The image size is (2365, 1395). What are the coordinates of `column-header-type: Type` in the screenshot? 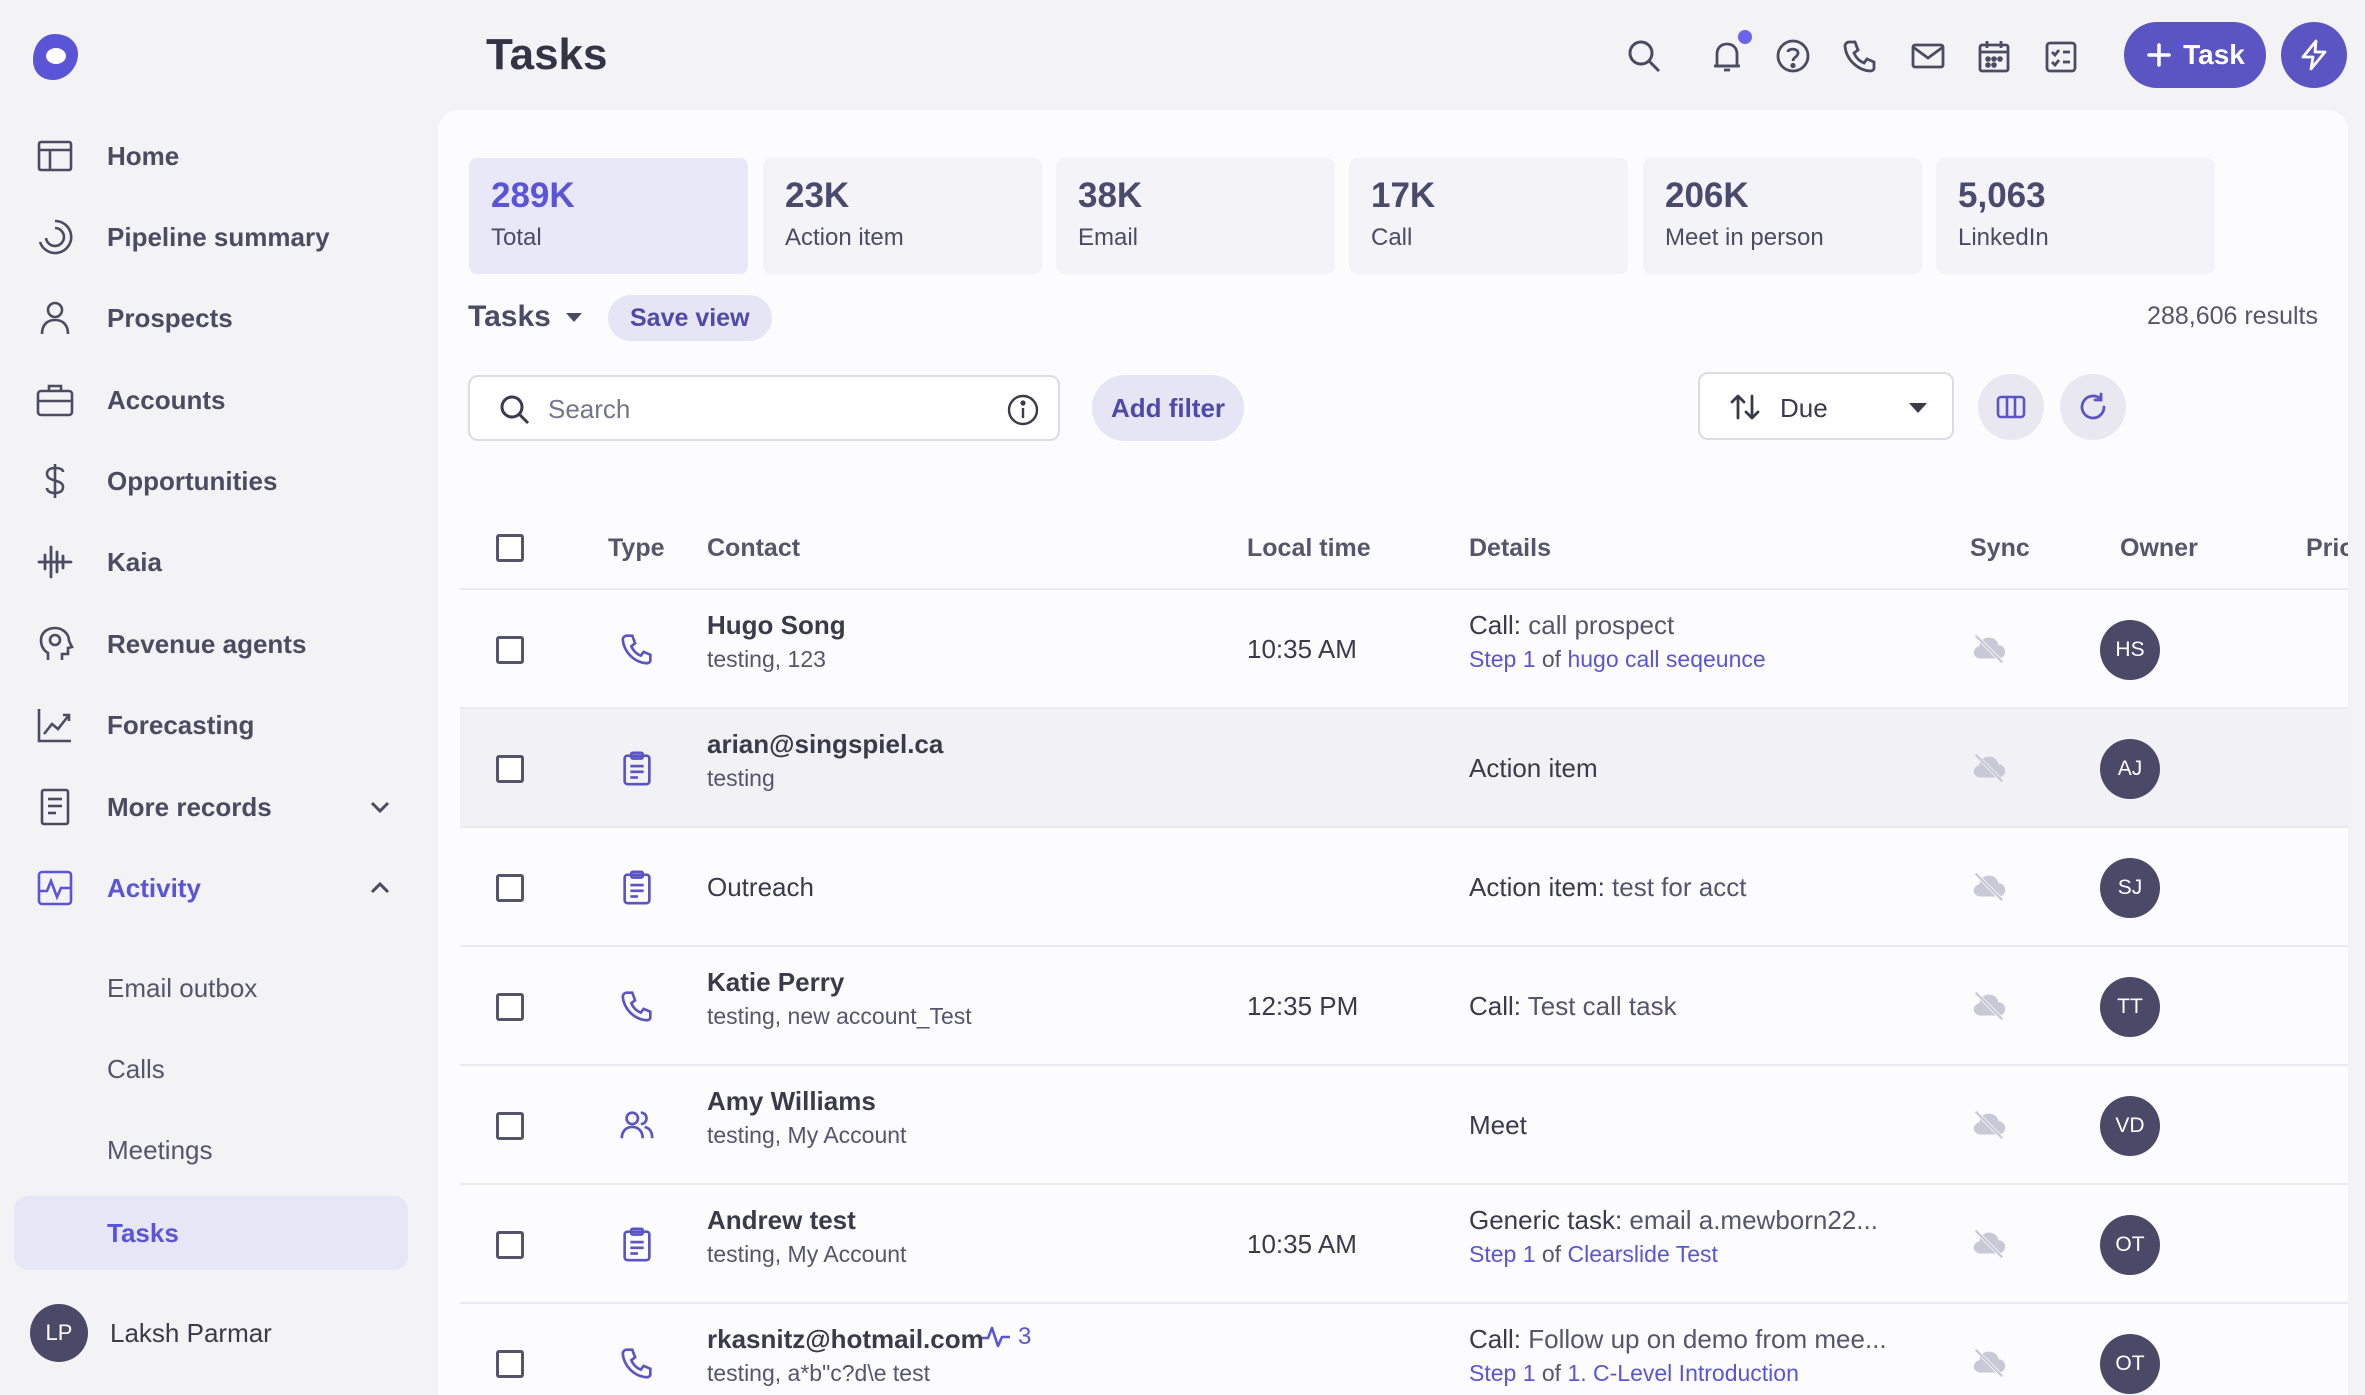 It's located at (636, 548).